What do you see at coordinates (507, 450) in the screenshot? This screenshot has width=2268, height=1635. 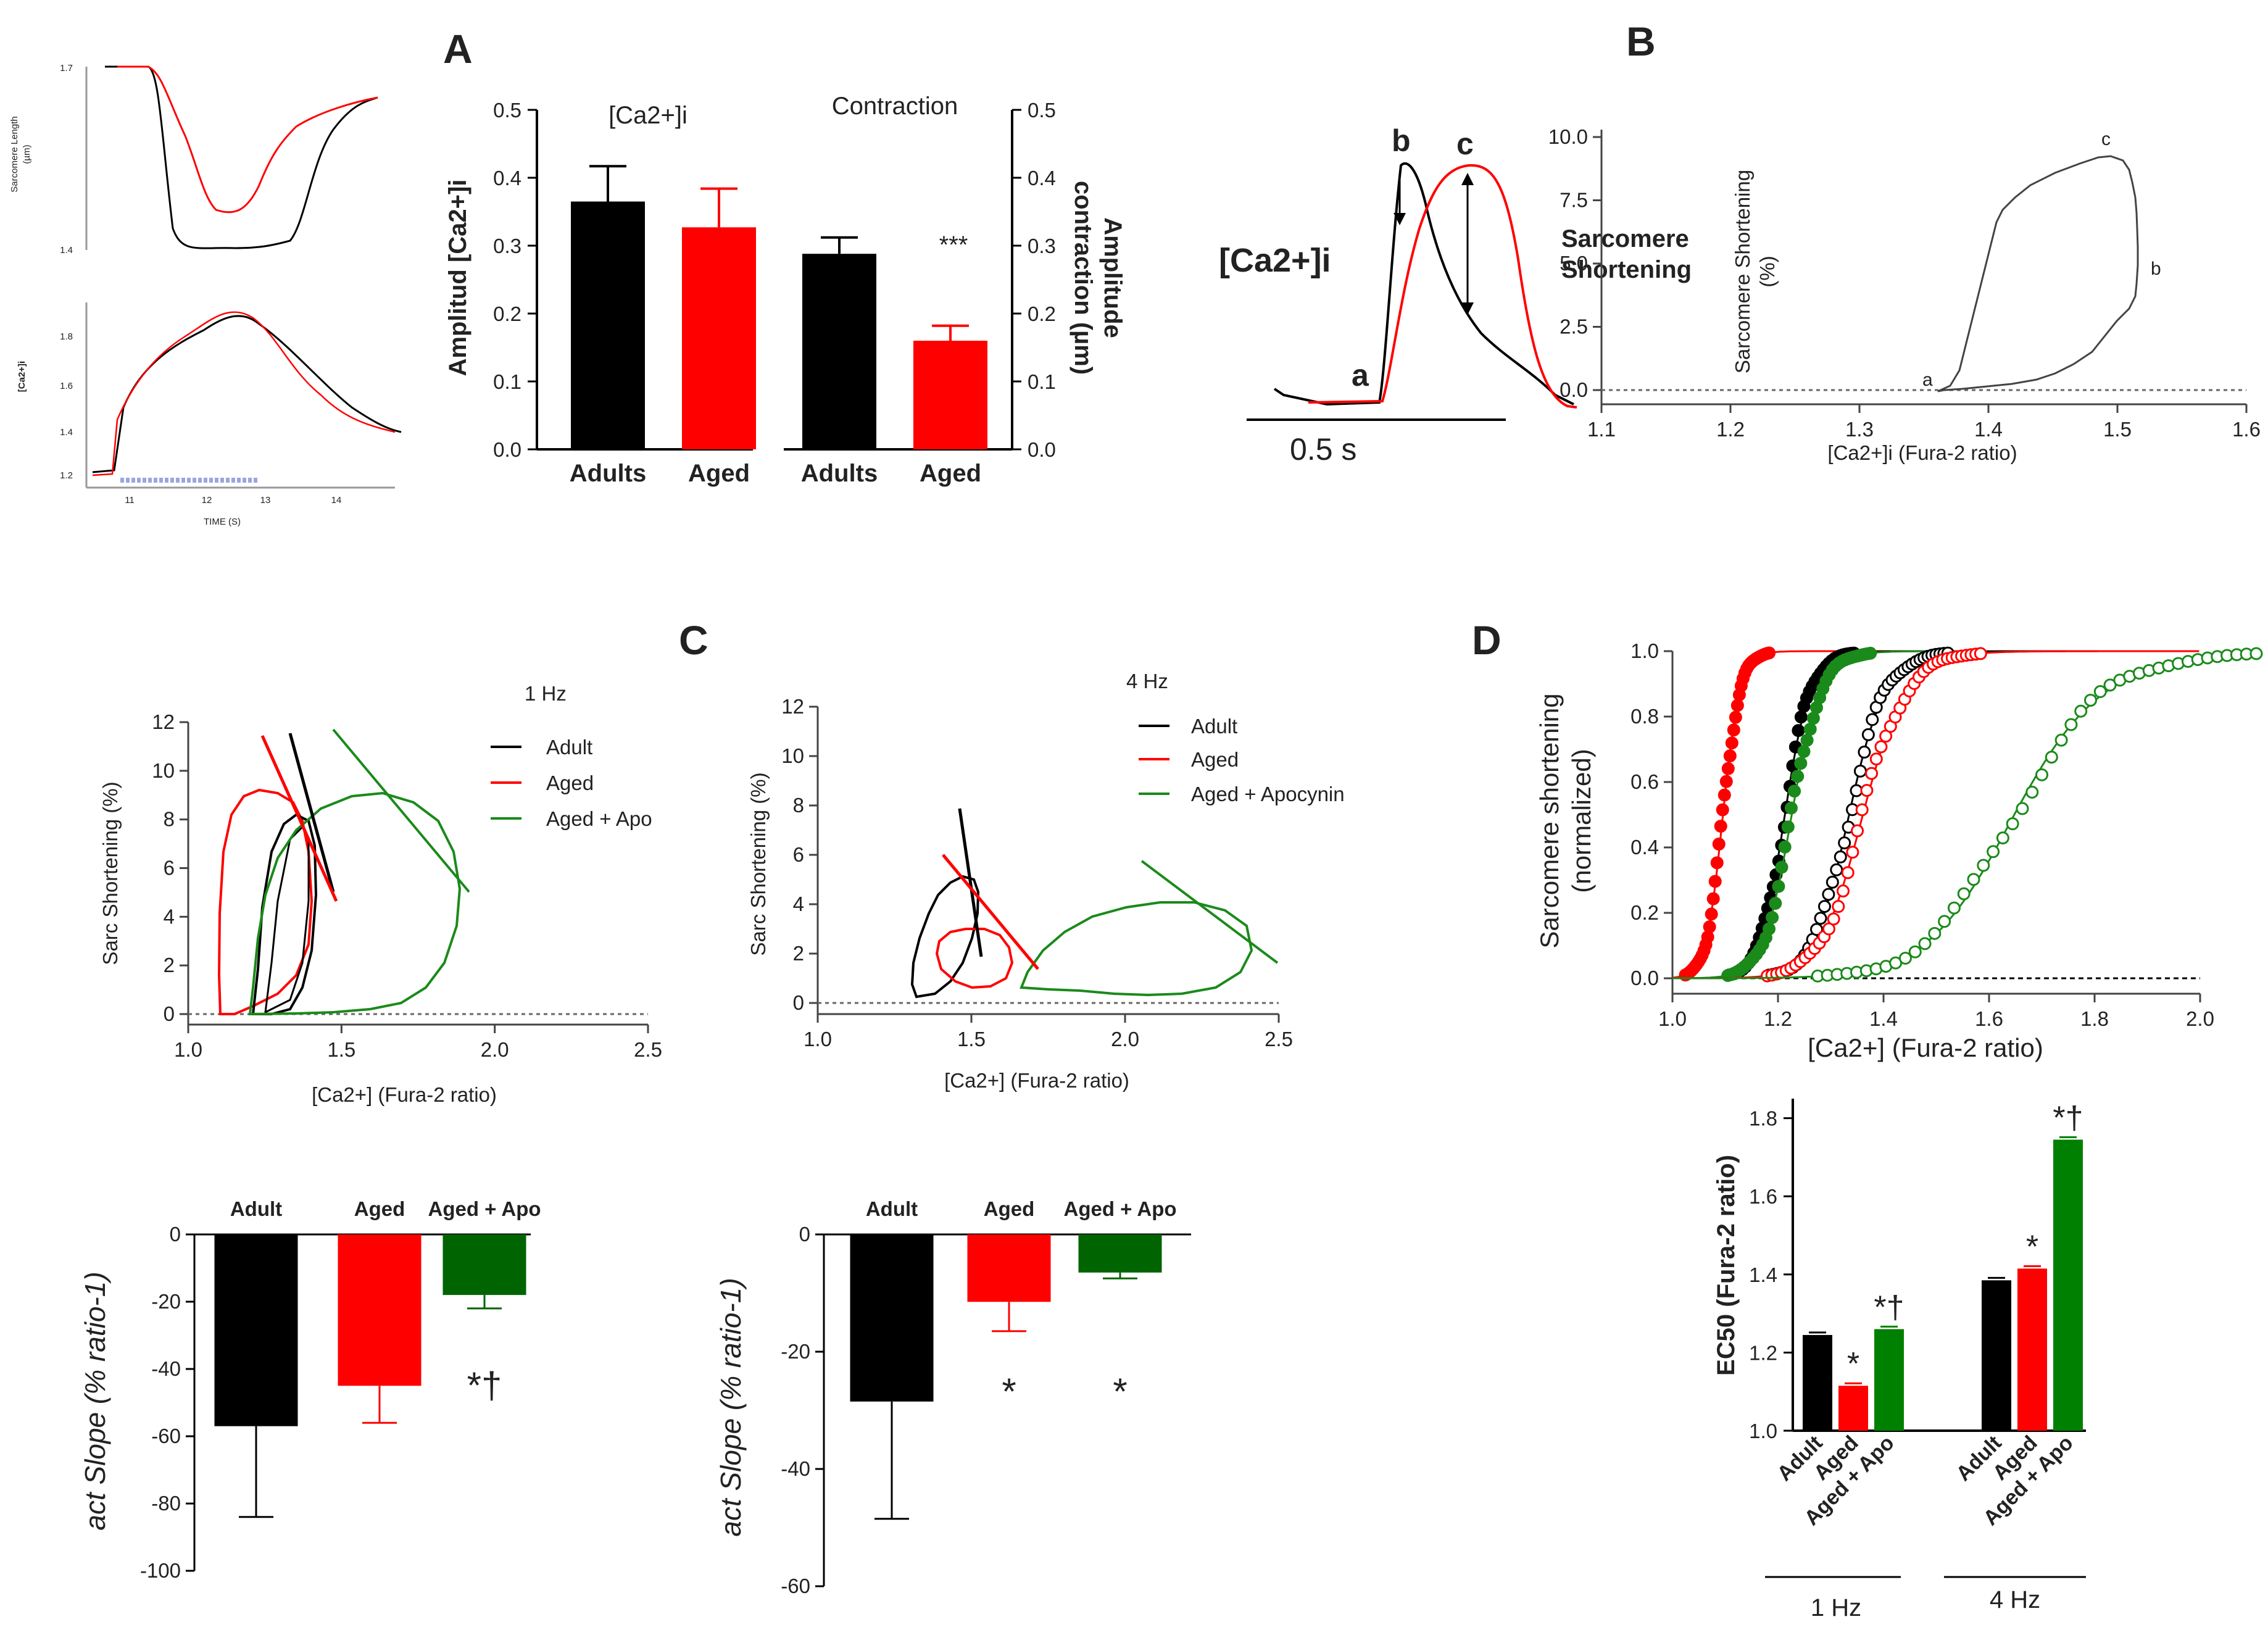 I see `a-ytick-left-label: 0.0` at bounding box center [507, 450].